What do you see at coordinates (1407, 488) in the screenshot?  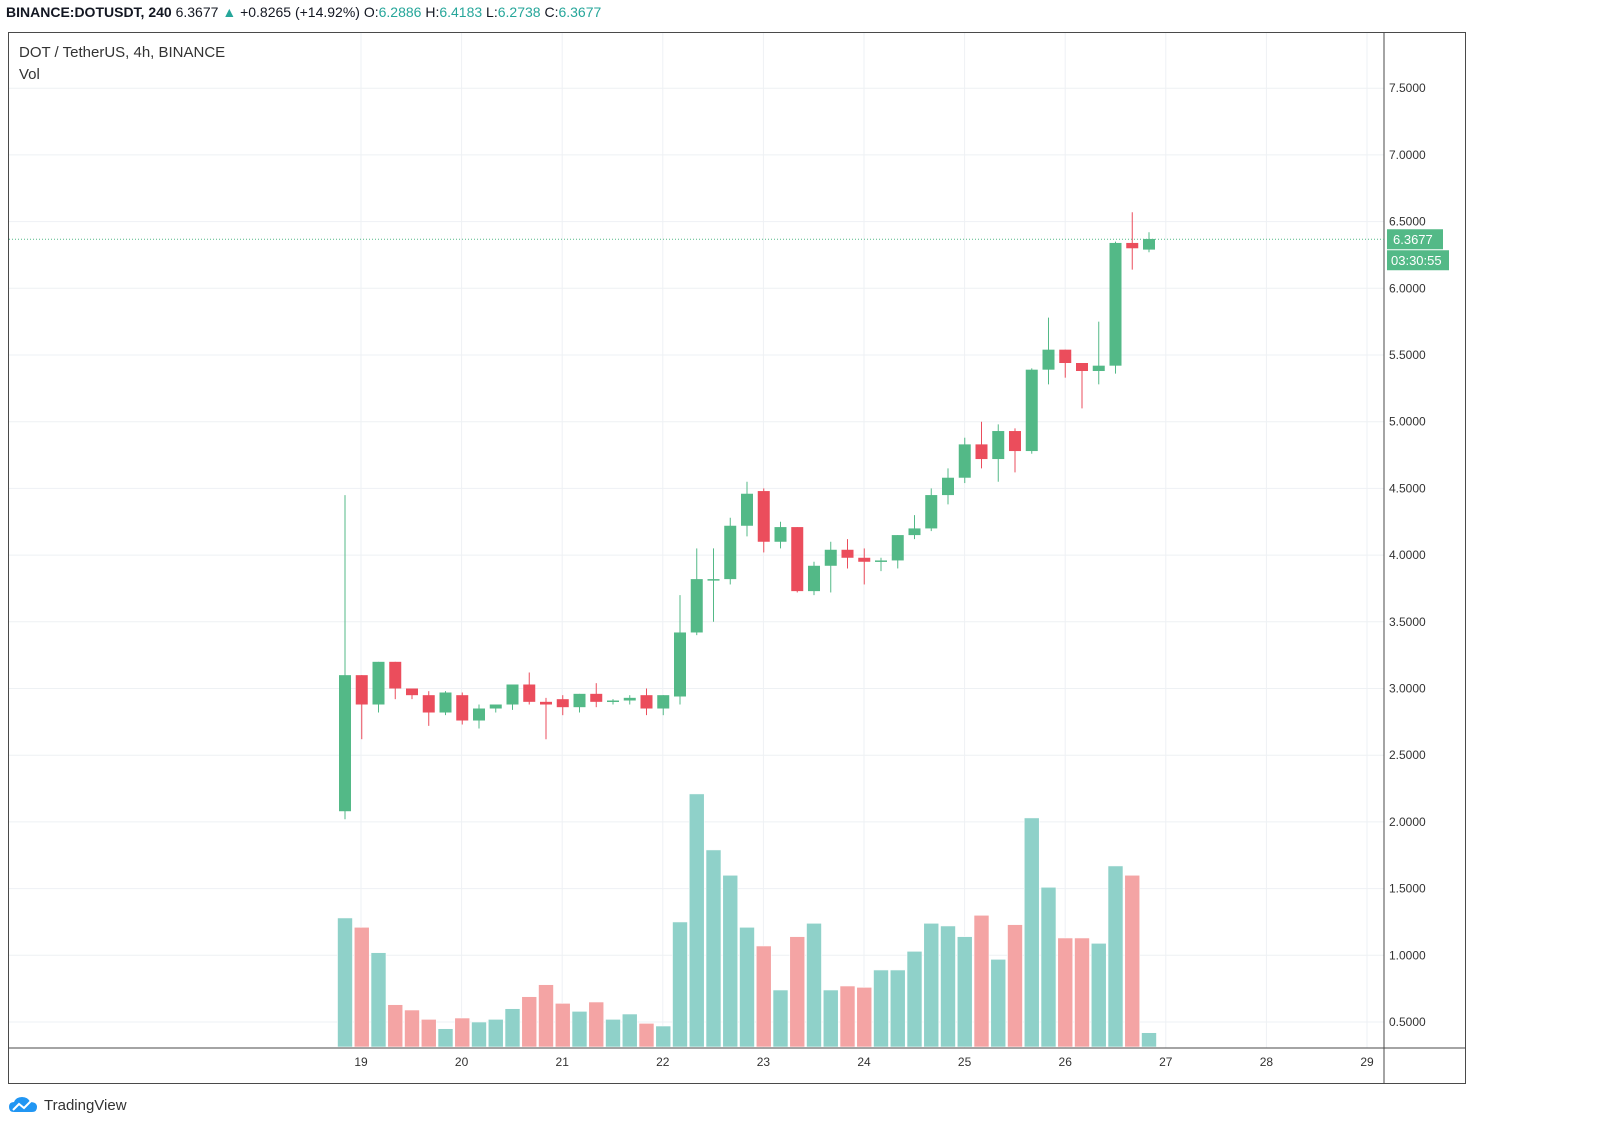 I see `y-tick-label: 4.5000` at bounding box center [1407, 488].